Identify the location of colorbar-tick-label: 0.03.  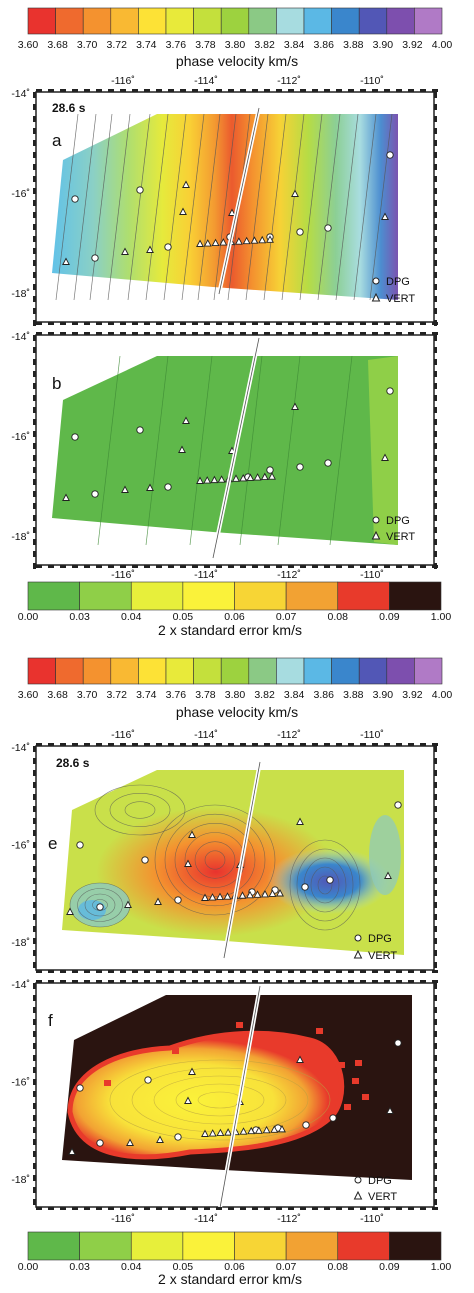
(79, 1267).